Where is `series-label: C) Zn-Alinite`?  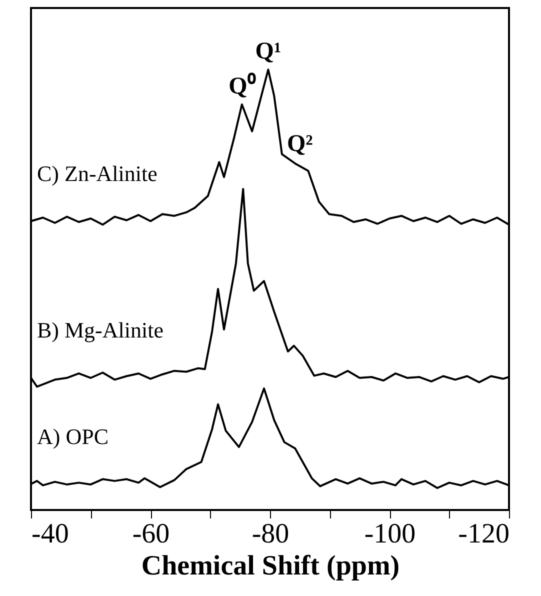 series-label: C) Zn-Alinite is located at coordinates (97, 173).